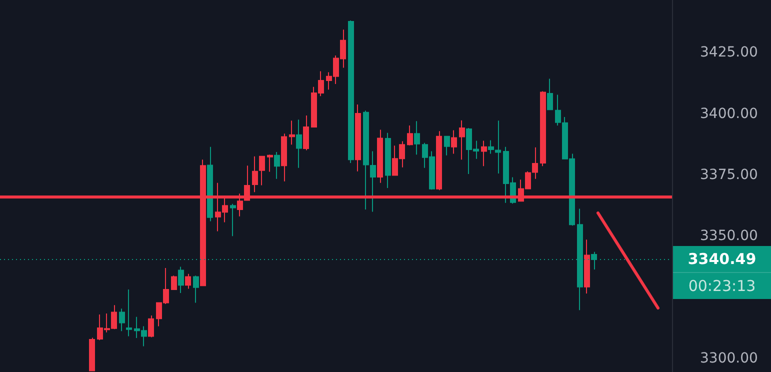  Describe the element at coordinates (722, 259) in the screenshot. I see `ref-line-label: 3340.49` at that location.